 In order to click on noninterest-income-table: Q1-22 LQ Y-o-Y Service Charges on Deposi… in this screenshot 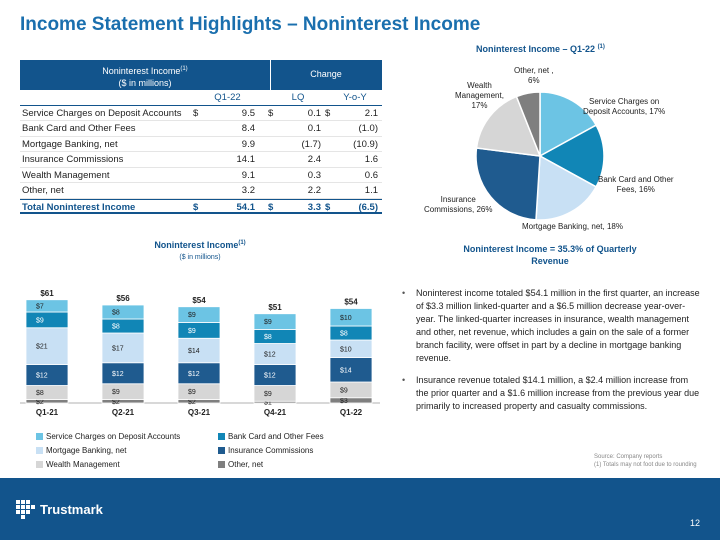, I will do `click(201, 152)`.